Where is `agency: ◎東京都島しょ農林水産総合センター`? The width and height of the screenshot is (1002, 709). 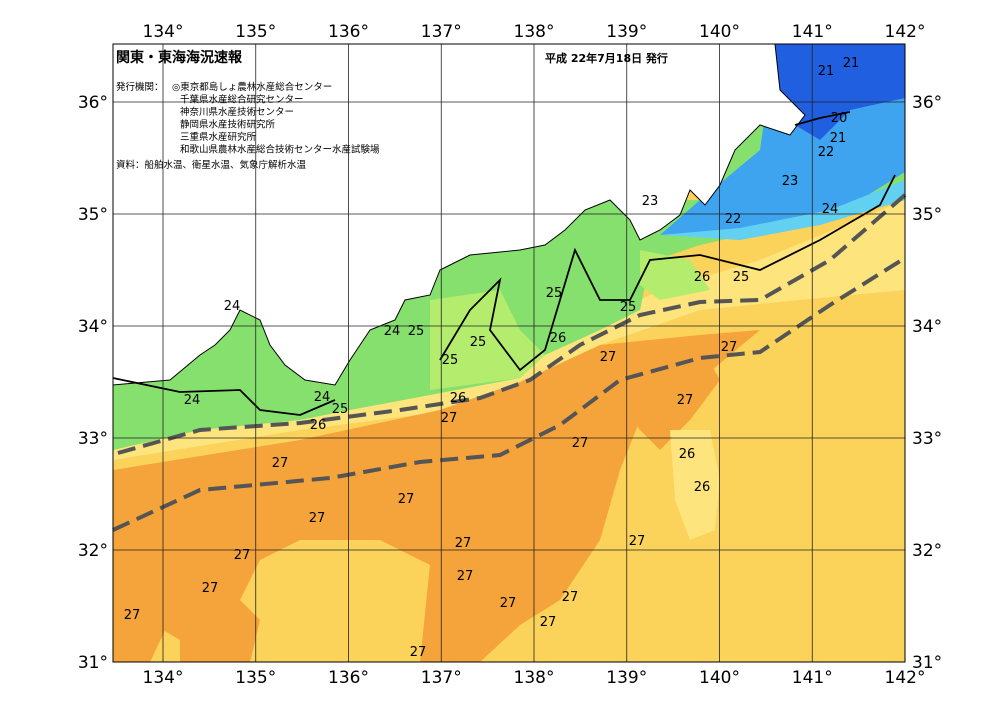 agency: ◎東京都島しょ農林水産総合センター is located at coordinates (252, 87).